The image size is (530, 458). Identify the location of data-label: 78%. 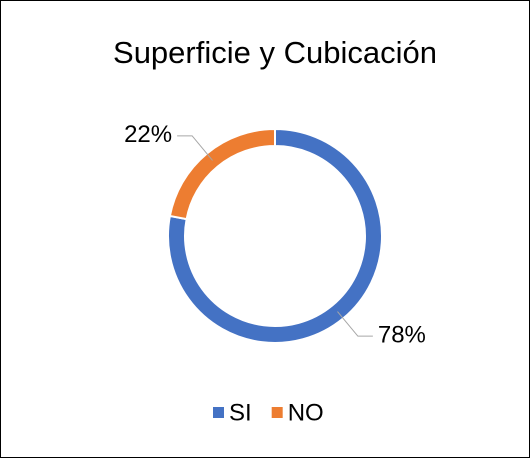
(402, 335).